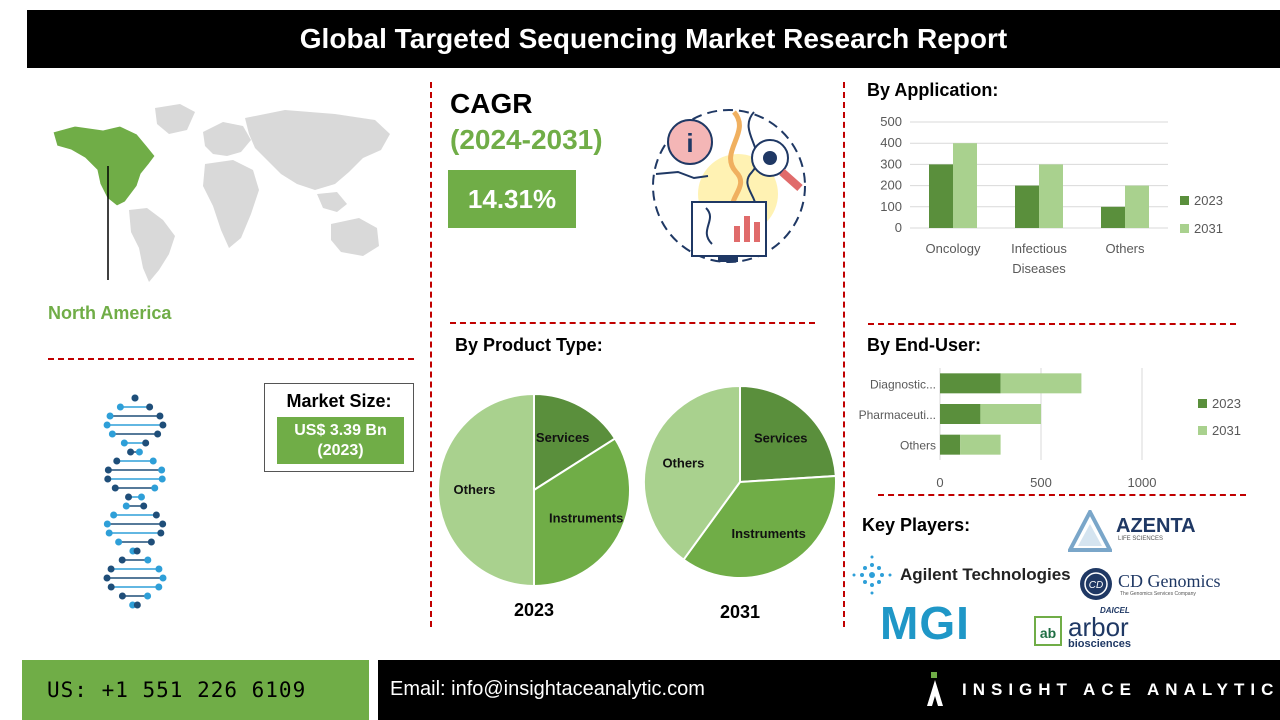 This screenshot has width=1280, height=720. I want to click on svg-text: ab, so click(1048, 633).